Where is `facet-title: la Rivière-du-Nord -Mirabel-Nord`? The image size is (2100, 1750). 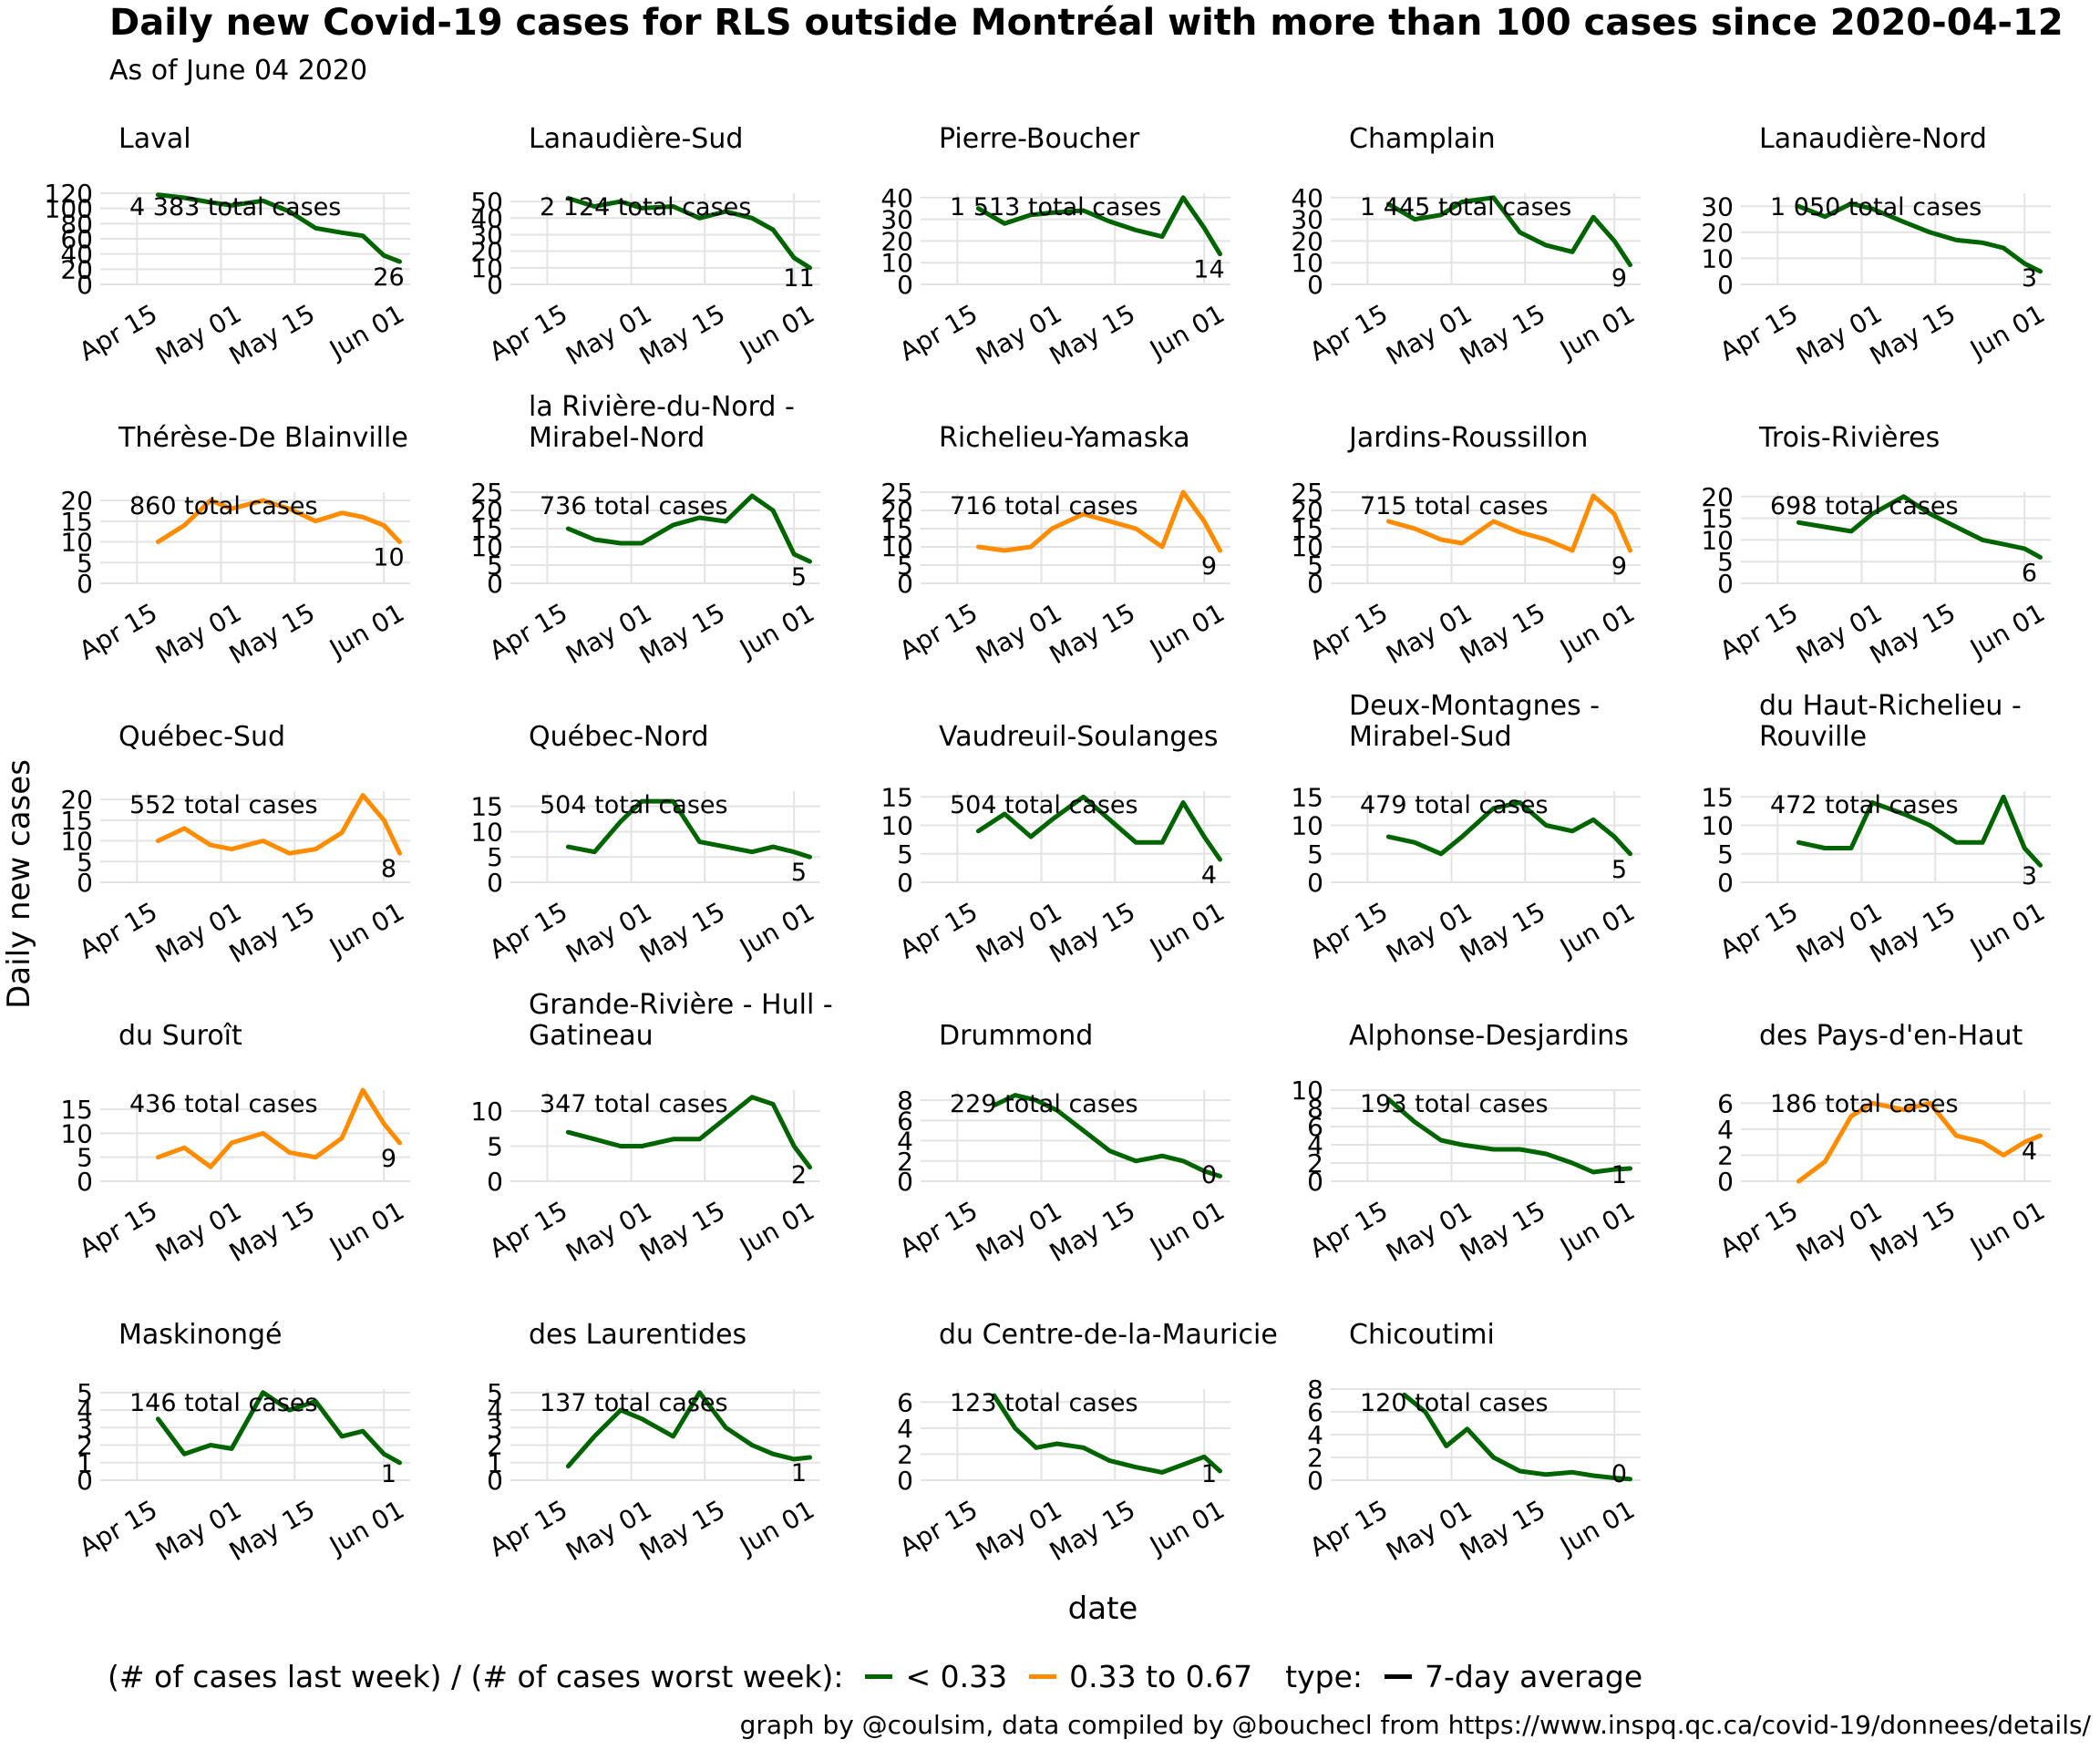 facet-title: la Rivière-du-Nord -Mirabel-Nord is located at coordinates (662, 422).